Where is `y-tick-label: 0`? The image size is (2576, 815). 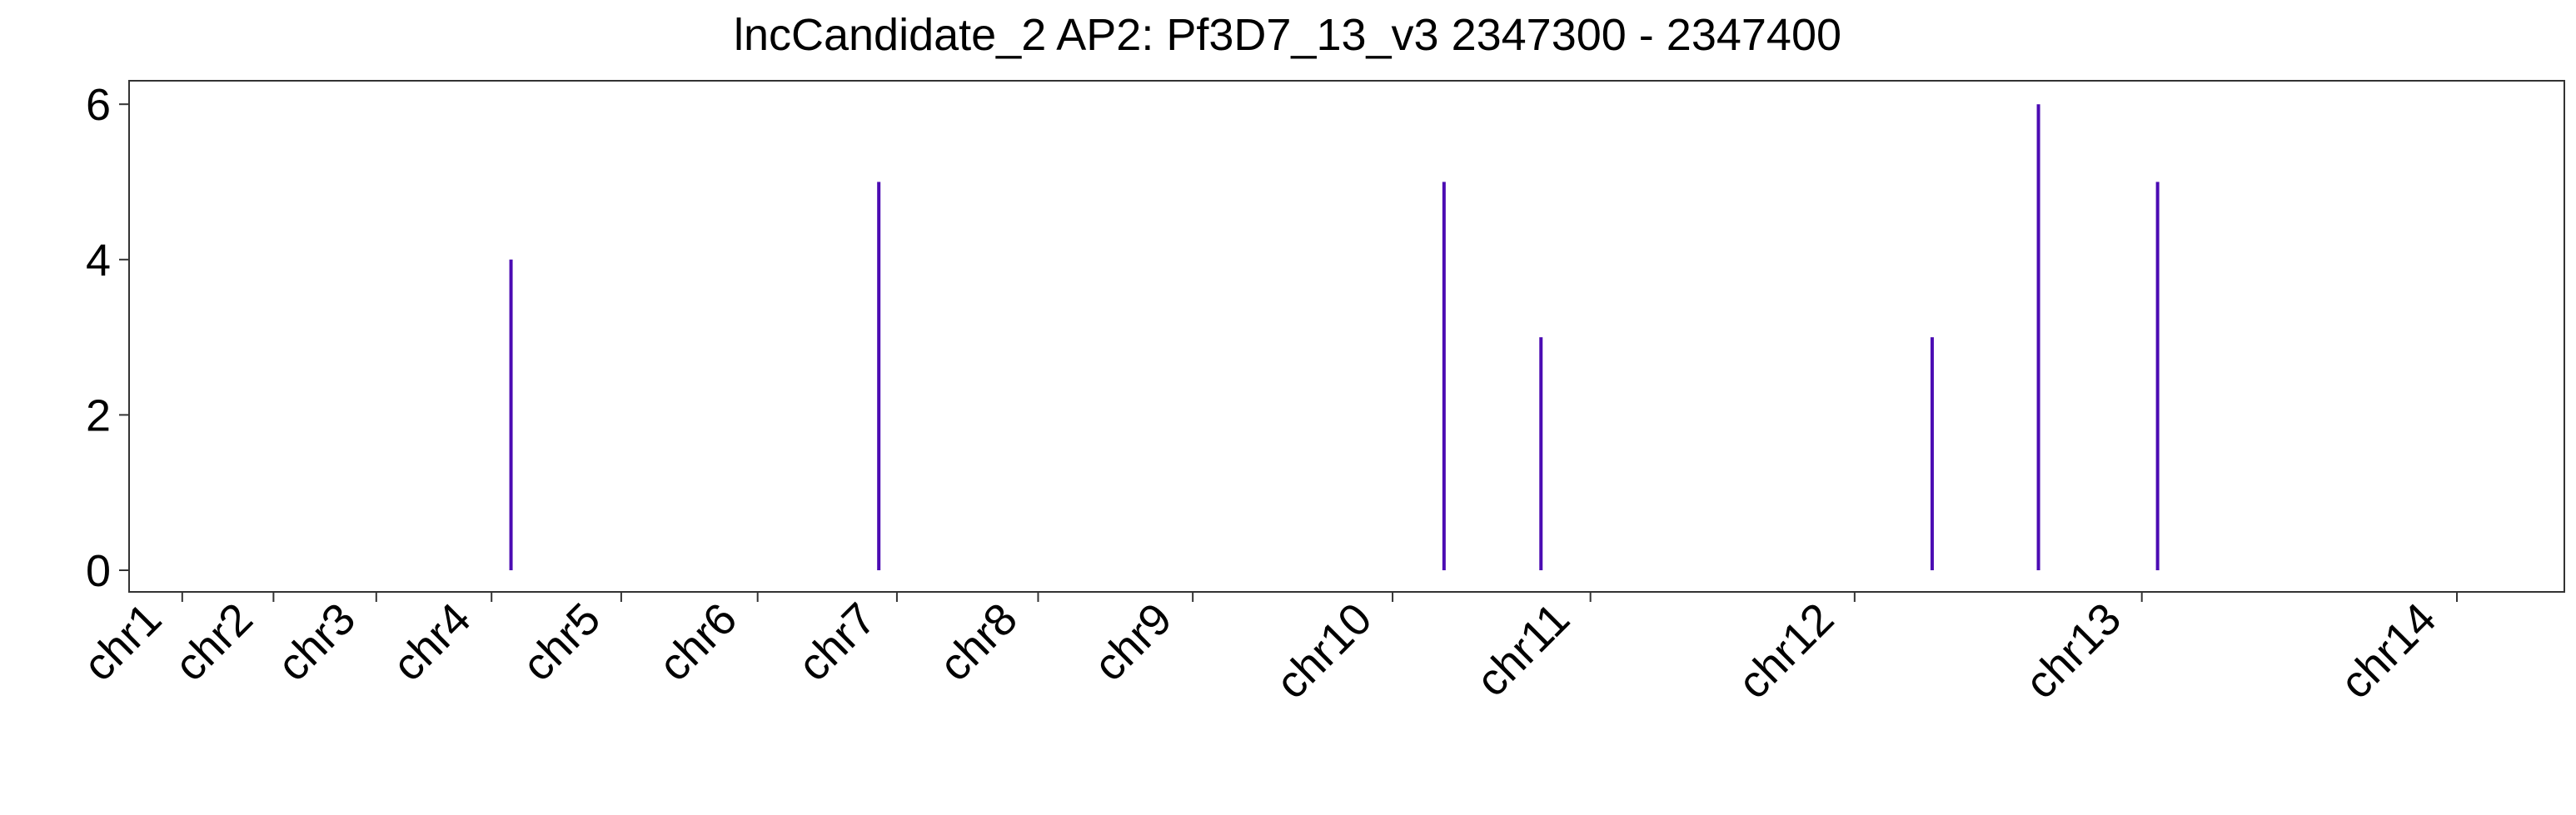
y-tick-label: 0 is located at coordinates (98, 571).